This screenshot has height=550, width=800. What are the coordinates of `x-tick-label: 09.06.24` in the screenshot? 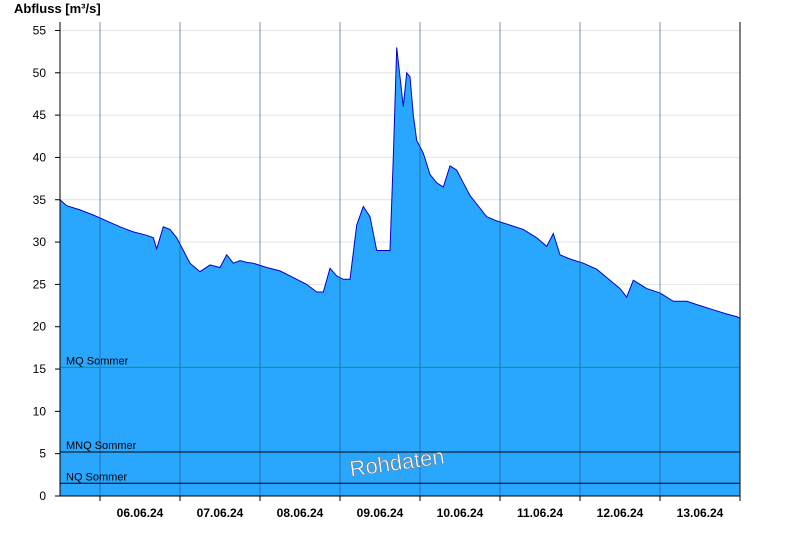 It's located at (380, 513).